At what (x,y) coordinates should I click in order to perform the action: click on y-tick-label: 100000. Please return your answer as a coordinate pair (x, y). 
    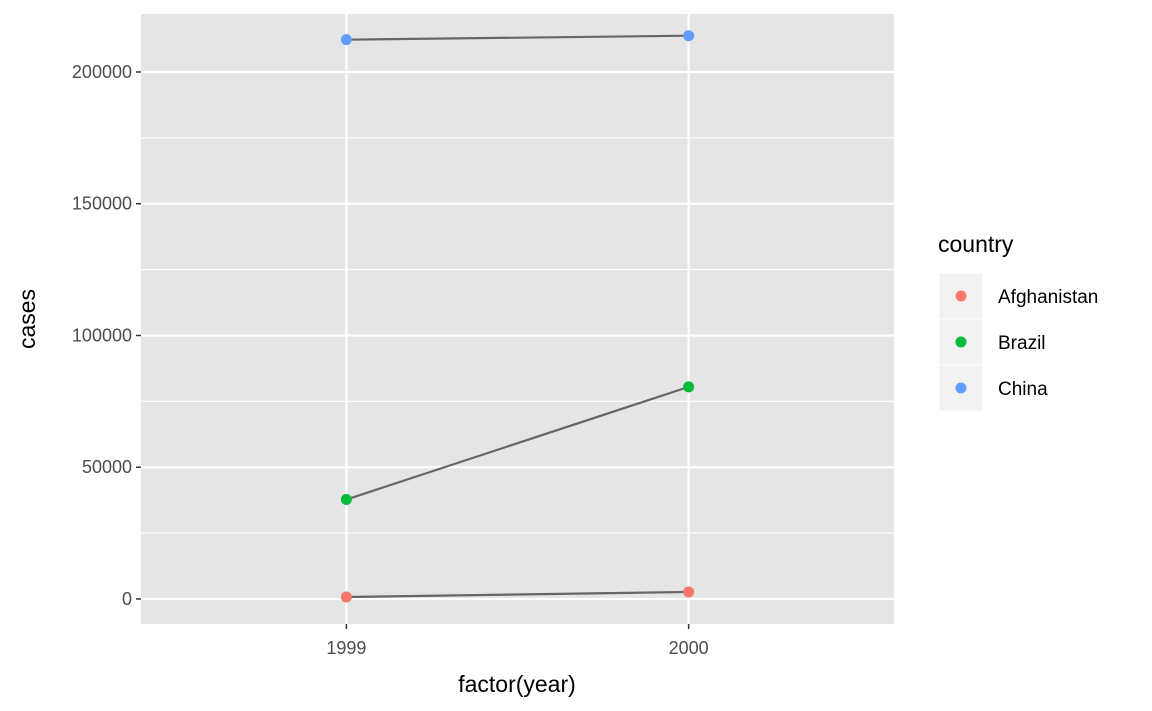
    Looking at the image, I should click on (102, 335).